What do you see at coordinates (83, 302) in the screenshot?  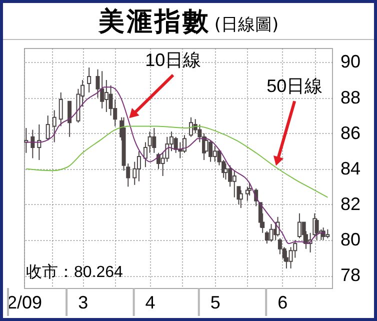 I see `x-tick-label: 3` at bounding box center [83, 302].